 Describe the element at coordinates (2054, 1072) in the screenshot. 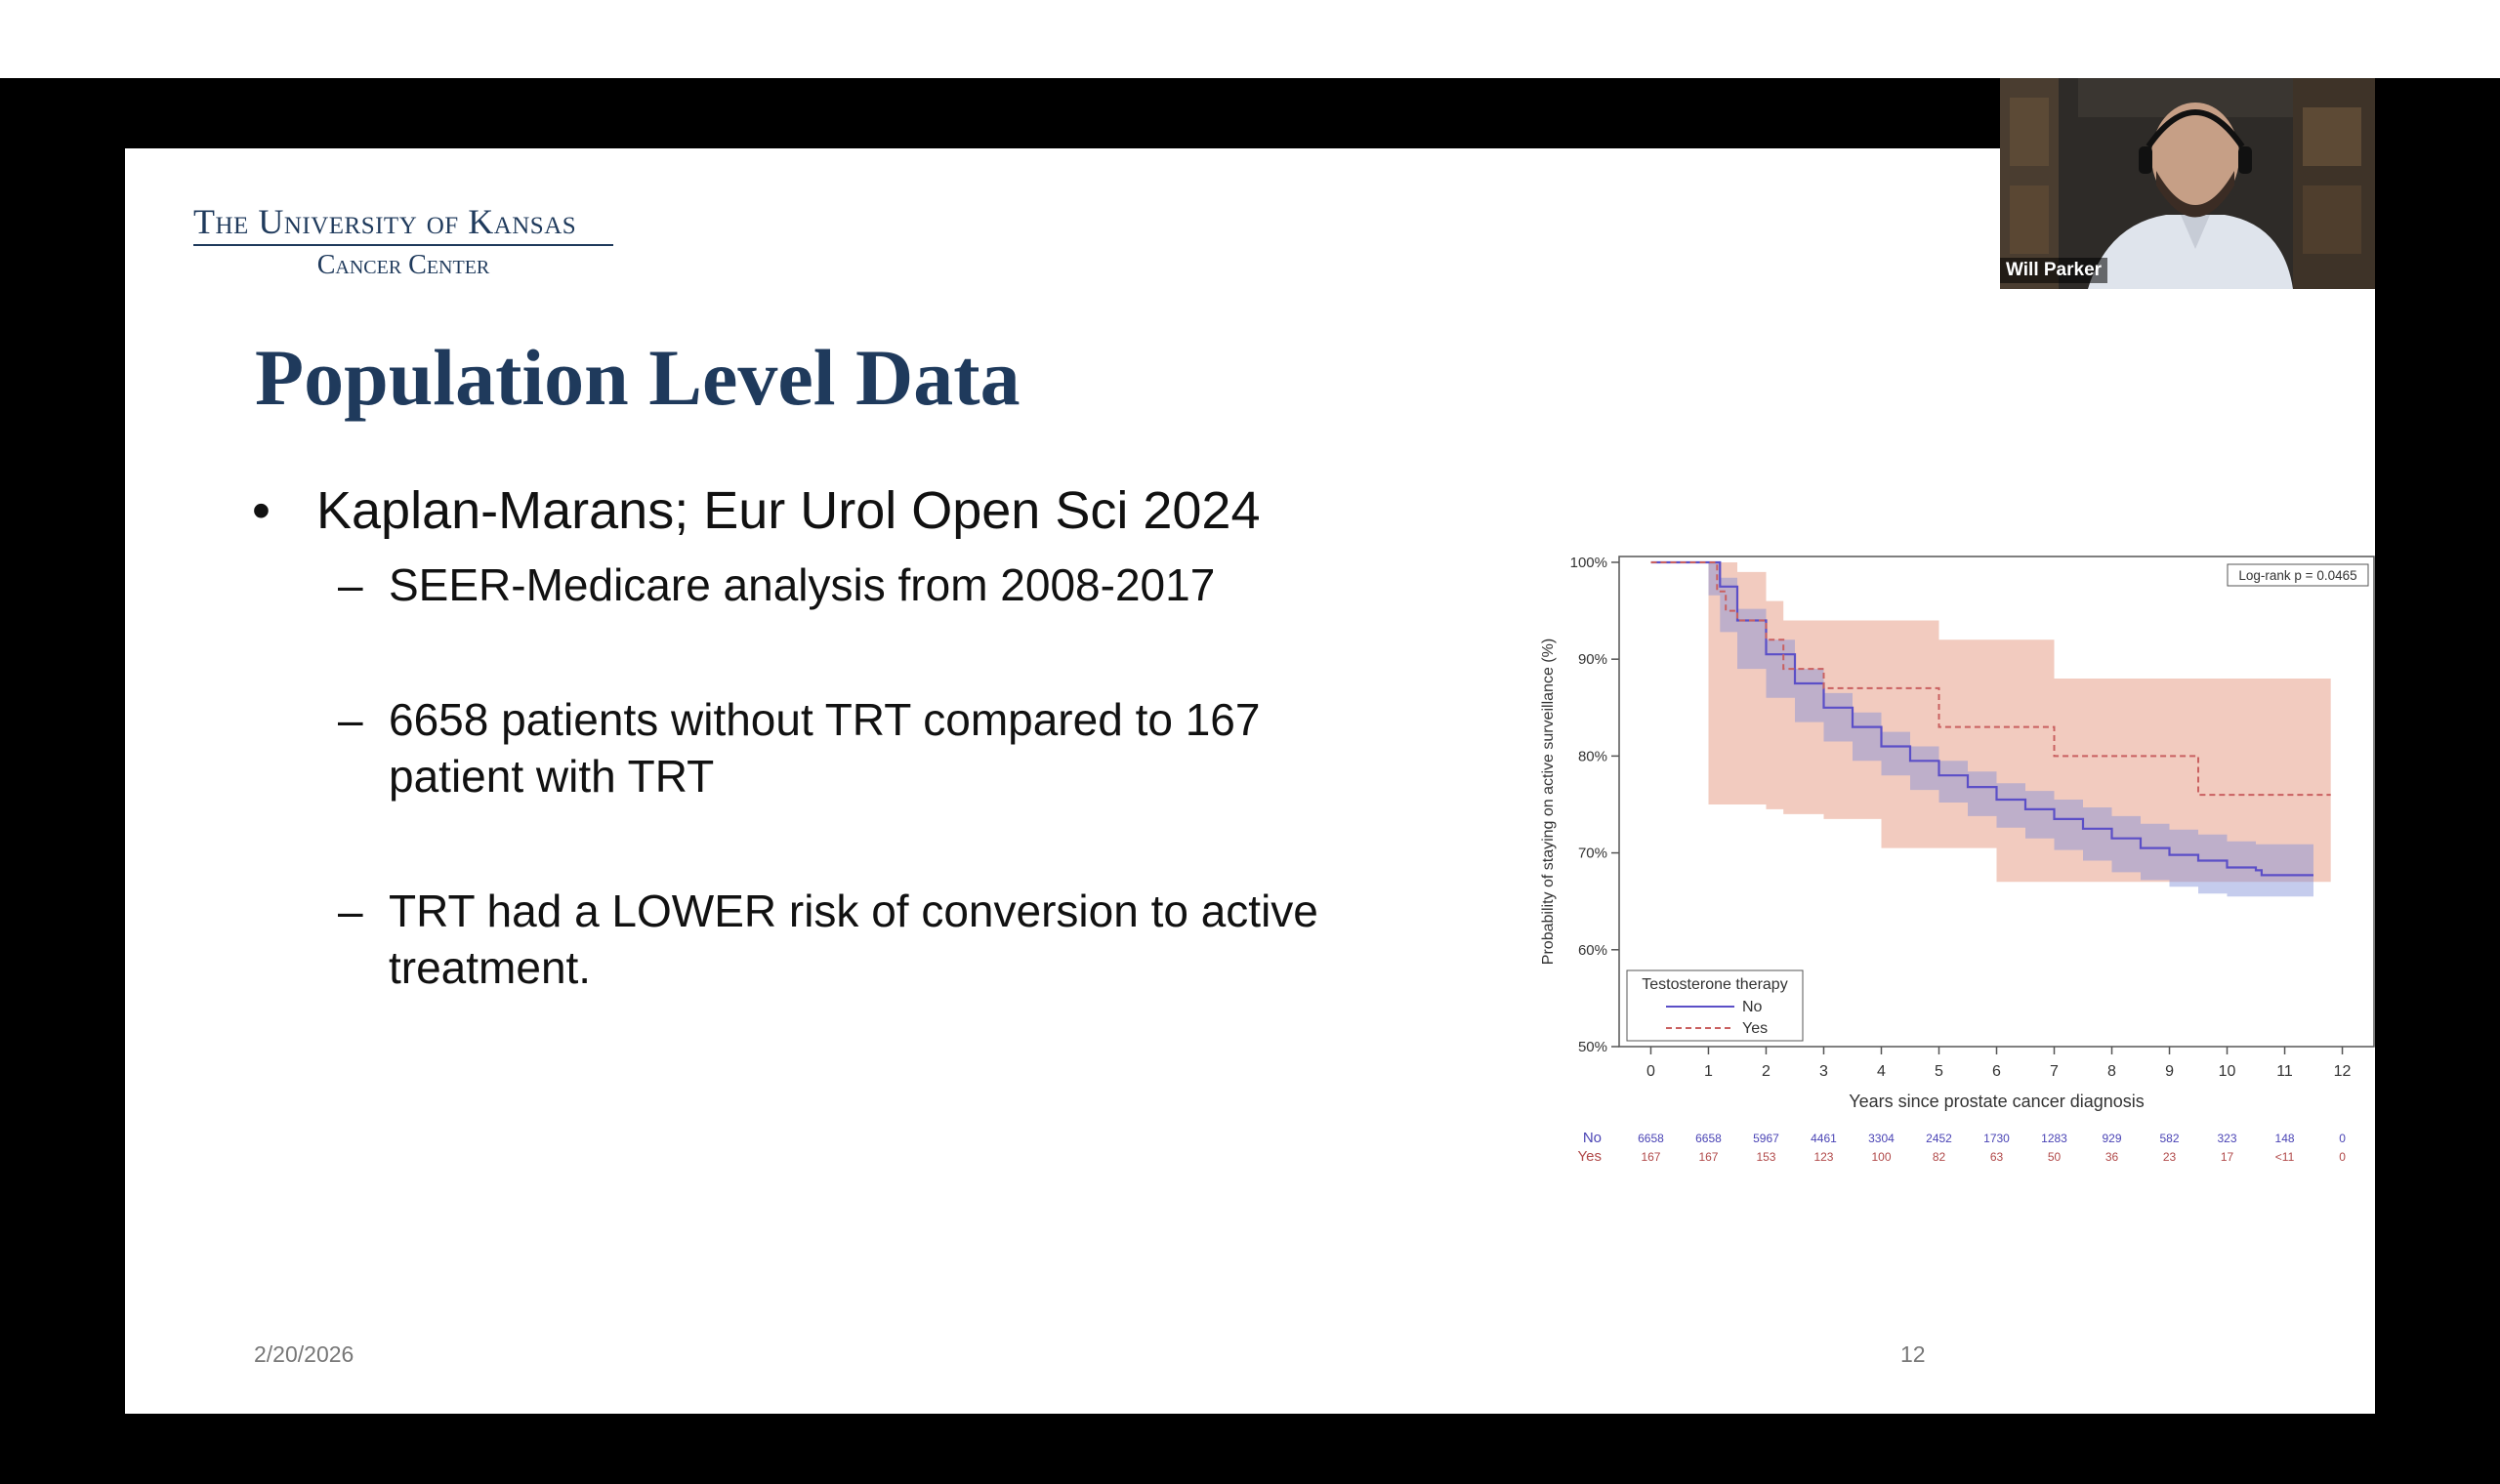

I see `x-tick-label: 7` at that location.